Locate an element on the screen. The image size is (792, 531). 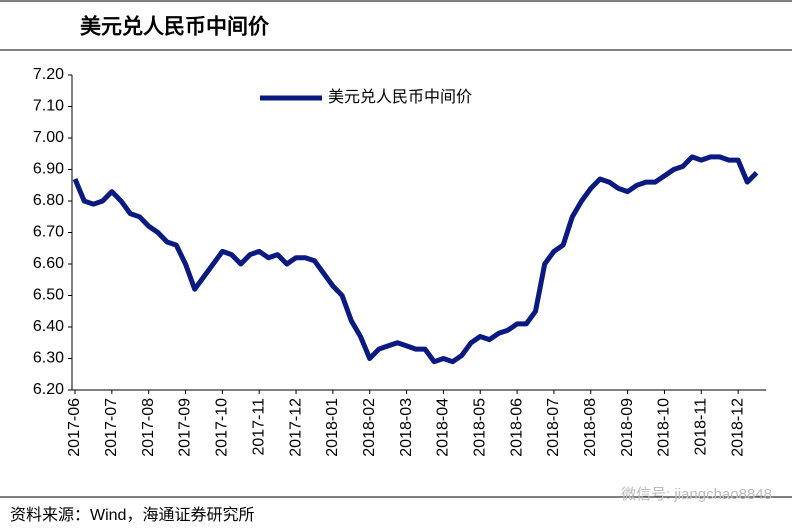
x-tick-label: 2017-09 is located at coordinates (185, 427).